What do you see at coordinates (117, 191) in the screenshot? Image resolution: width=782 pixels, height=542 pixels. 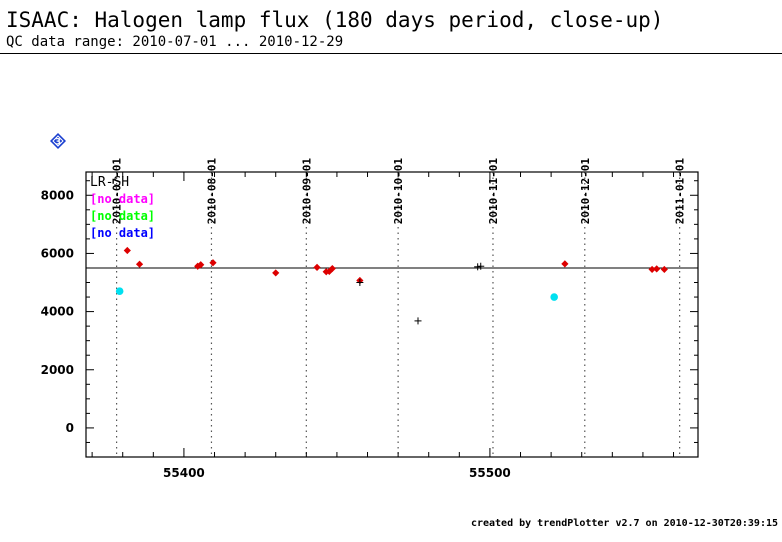 I see `month-label: 2010-07-01` at bounding box center [117, 191].